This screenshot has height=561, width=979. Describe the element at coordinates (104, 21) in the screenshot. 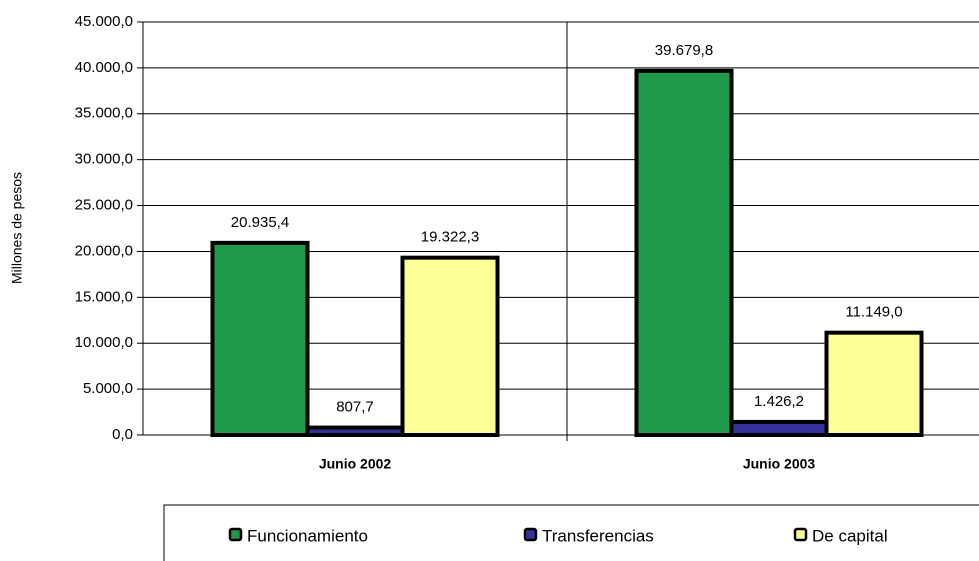

I see `y-tick-label: 45.000,0` at that location.